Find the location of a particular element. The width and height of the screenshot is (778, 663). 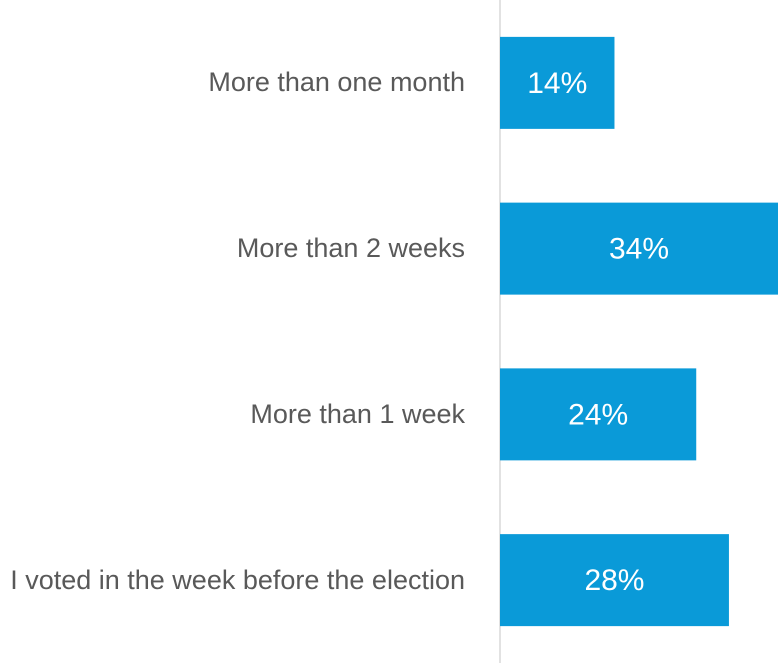

value-label: 24% is located at coordinates (598, 414).